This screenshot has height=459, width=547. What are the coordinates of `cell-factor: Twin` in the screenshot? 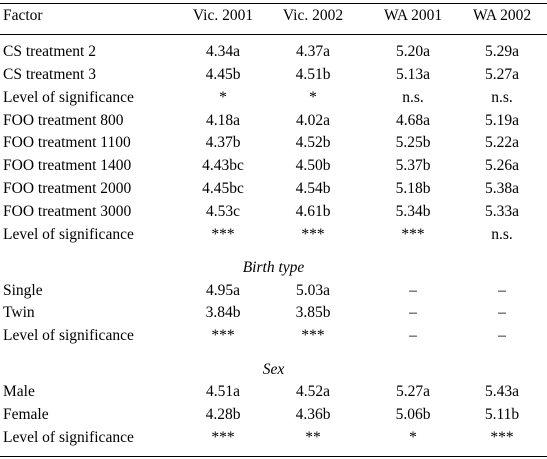 It's located at (19, 312).